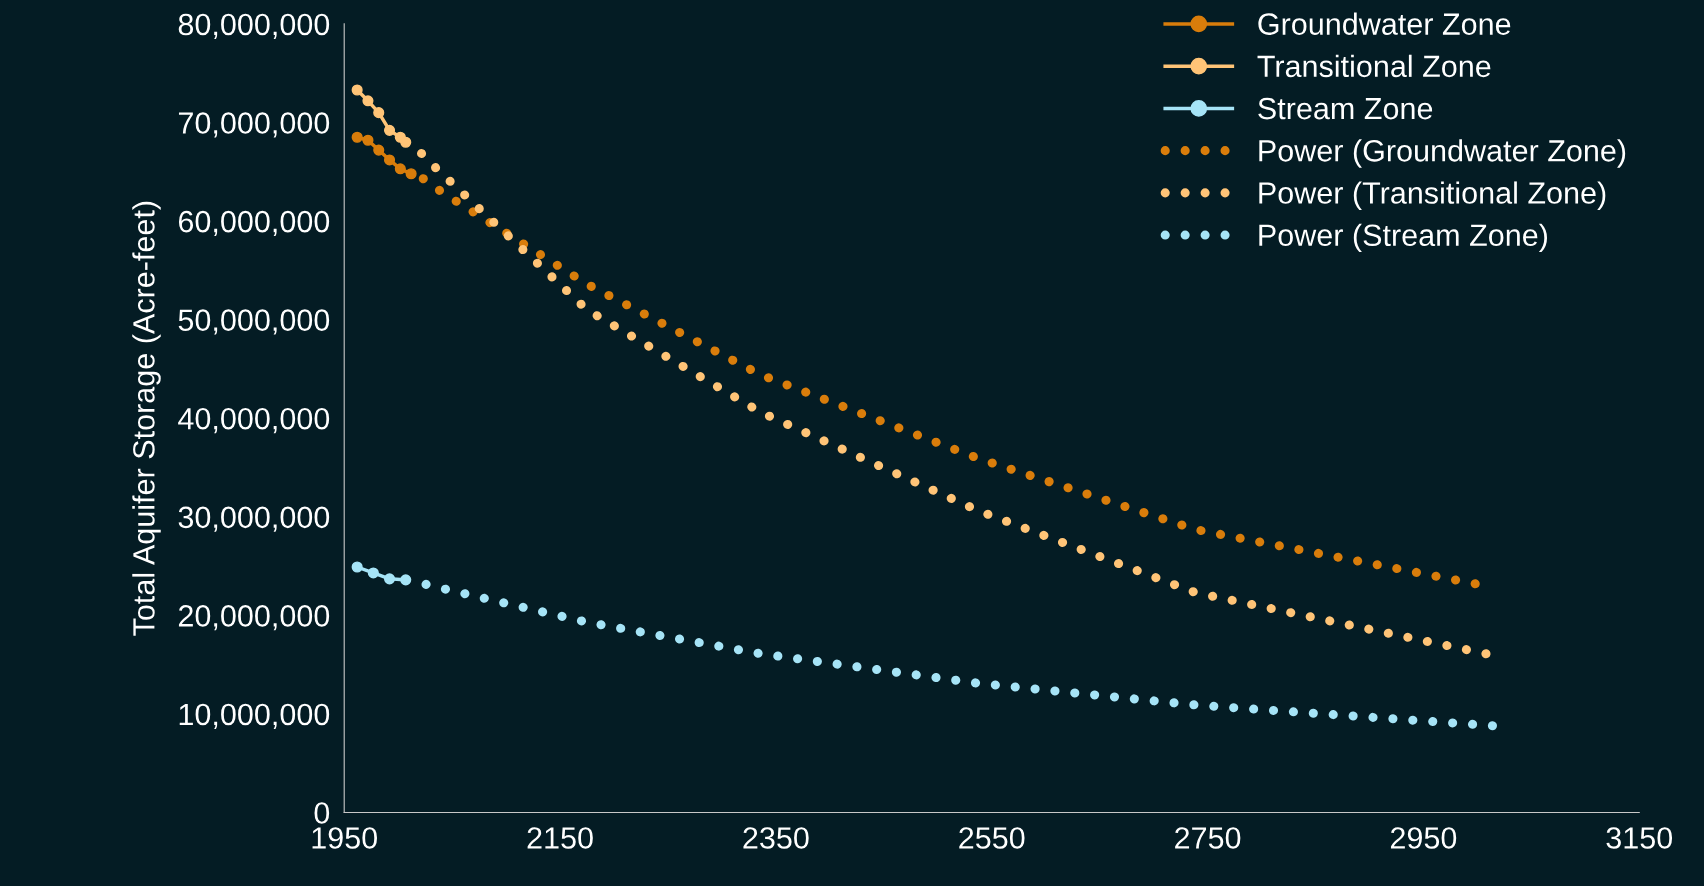 The image size is (1704, 886). What do you see at coordinates (1639, 838) in the screenshot?
I see `x-tick-label: 3150` at bounding box center [1639, 838].